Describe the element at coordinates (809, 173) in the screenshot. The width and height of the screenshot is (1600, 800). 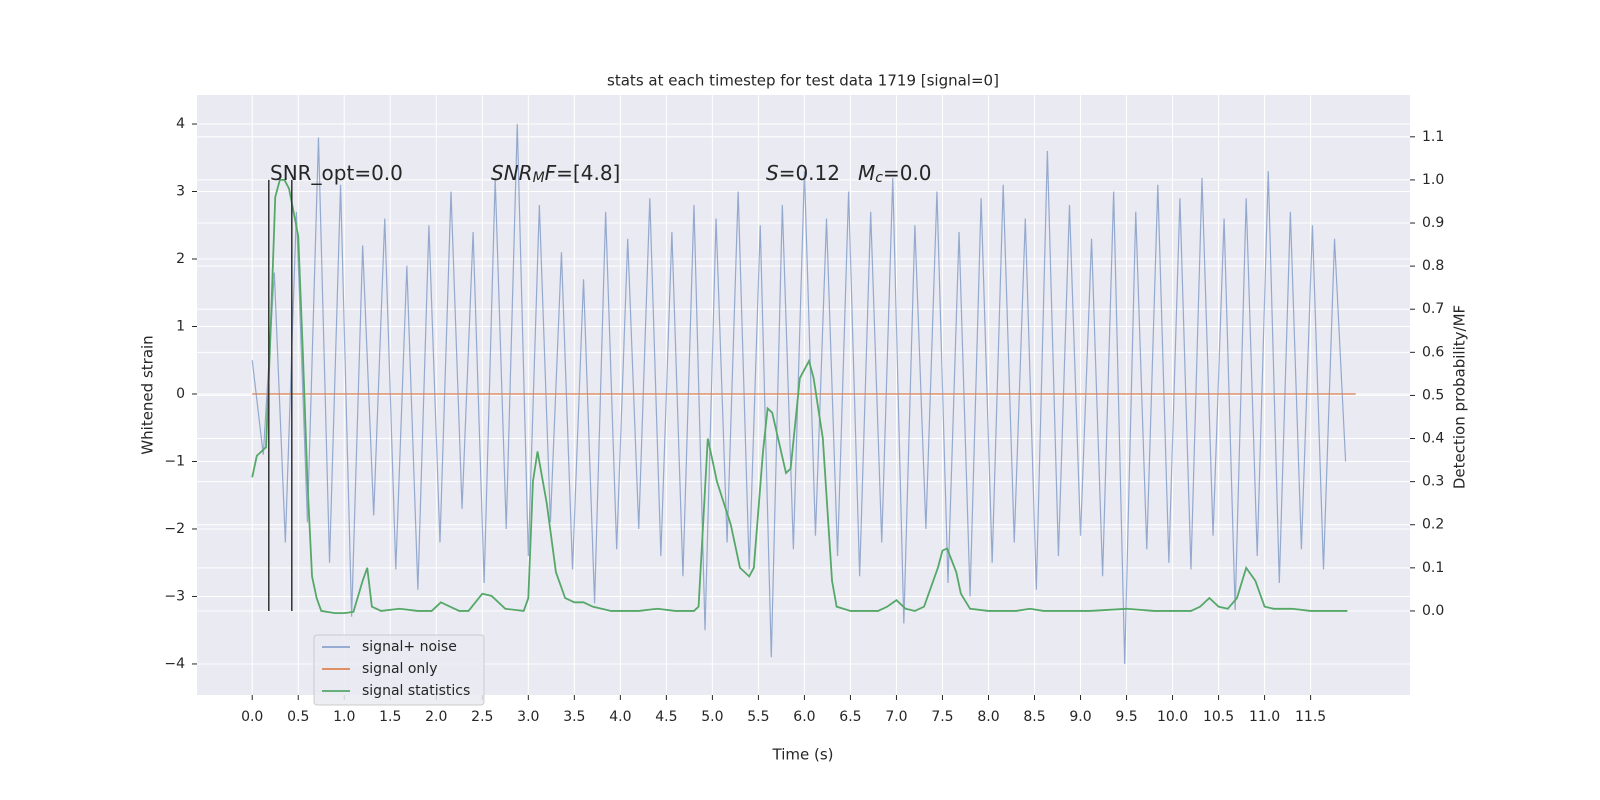
I see `annotation-part: =0.12` at that location.